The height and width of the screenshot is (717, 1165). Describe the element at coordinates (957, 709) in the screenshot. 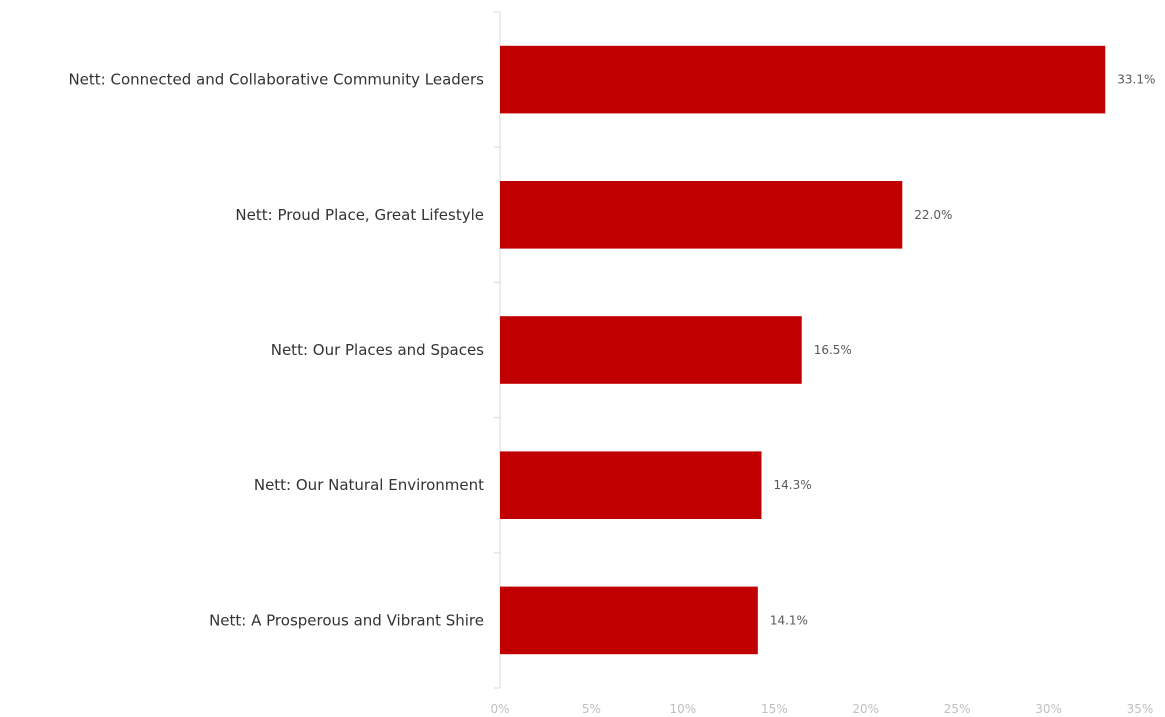

I see `x-tick-label: 25%` at that location.